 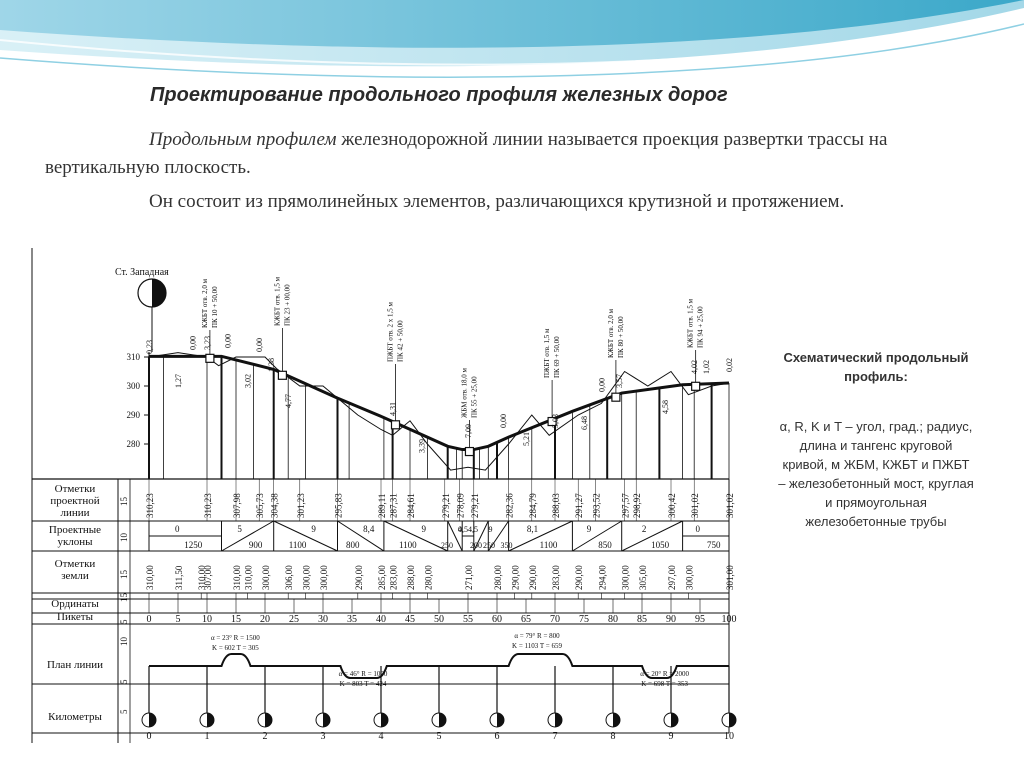 I want to click on gradient-length: 800, so click(x=353, y=545).